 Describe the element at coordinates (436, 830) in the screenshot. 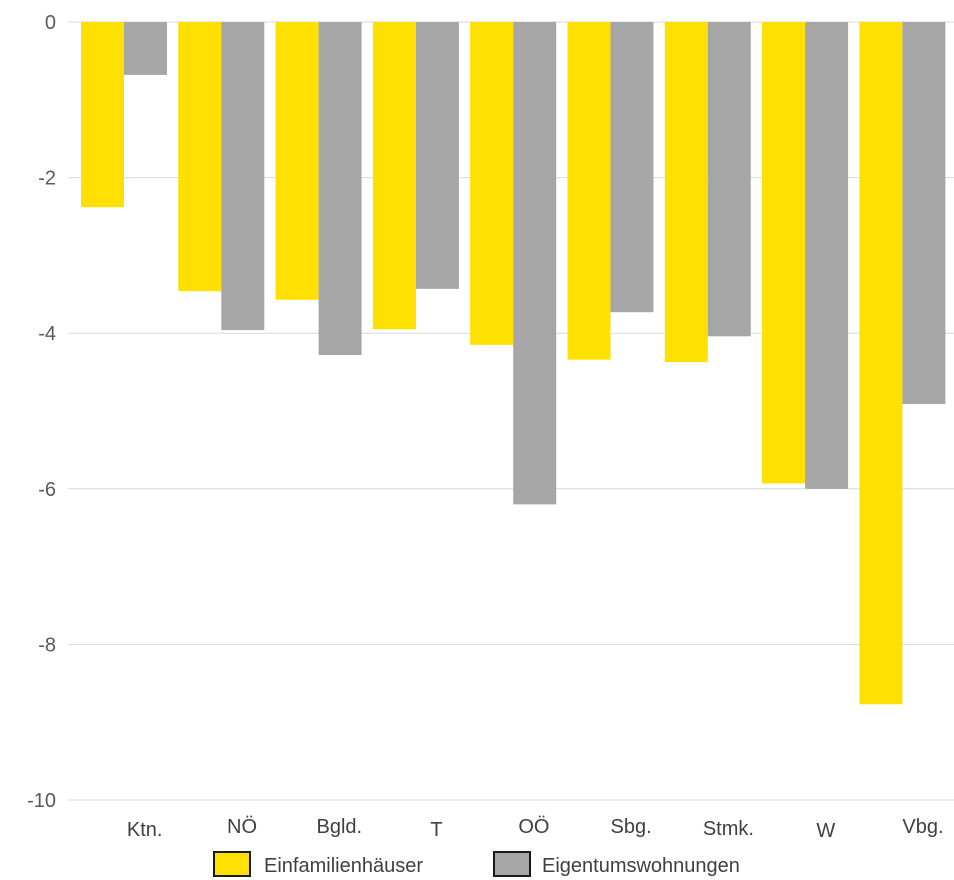

I see `x-category-label: T` at that location.